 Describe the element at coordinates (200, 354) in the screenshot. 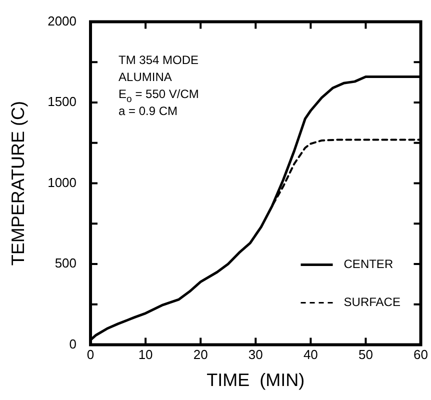

I see `x-tick-label: 20` at that location.